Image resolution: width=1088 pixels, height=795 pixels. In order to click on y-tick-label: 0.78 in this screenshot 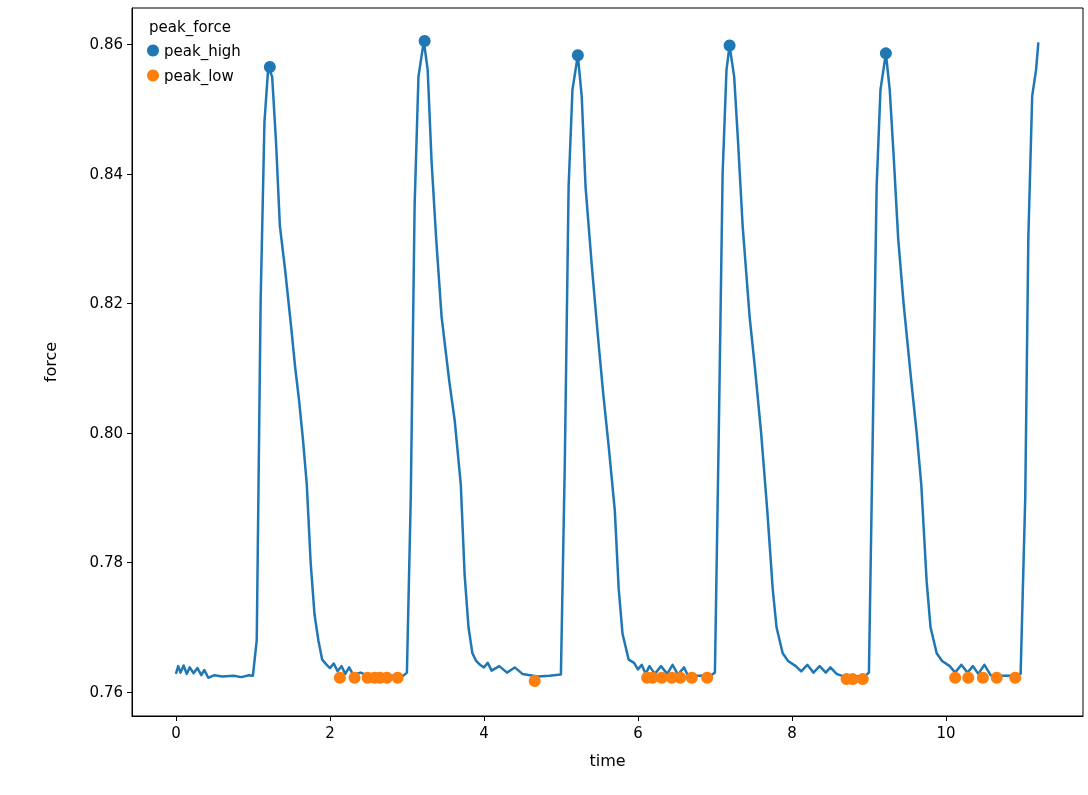, I will do `click(106, 562)`.